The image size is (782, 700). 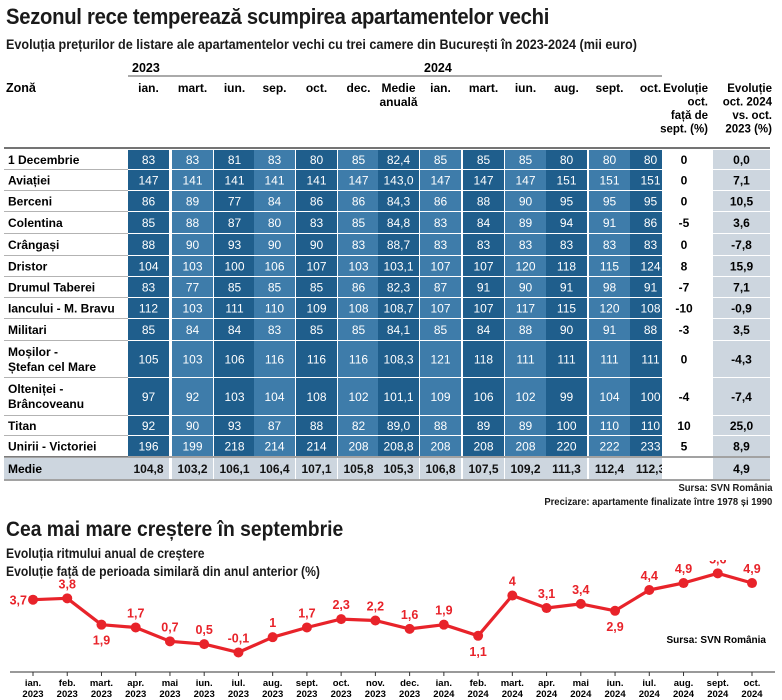 I want to click on evol-month-value: 5, so click(x=684, y=447).